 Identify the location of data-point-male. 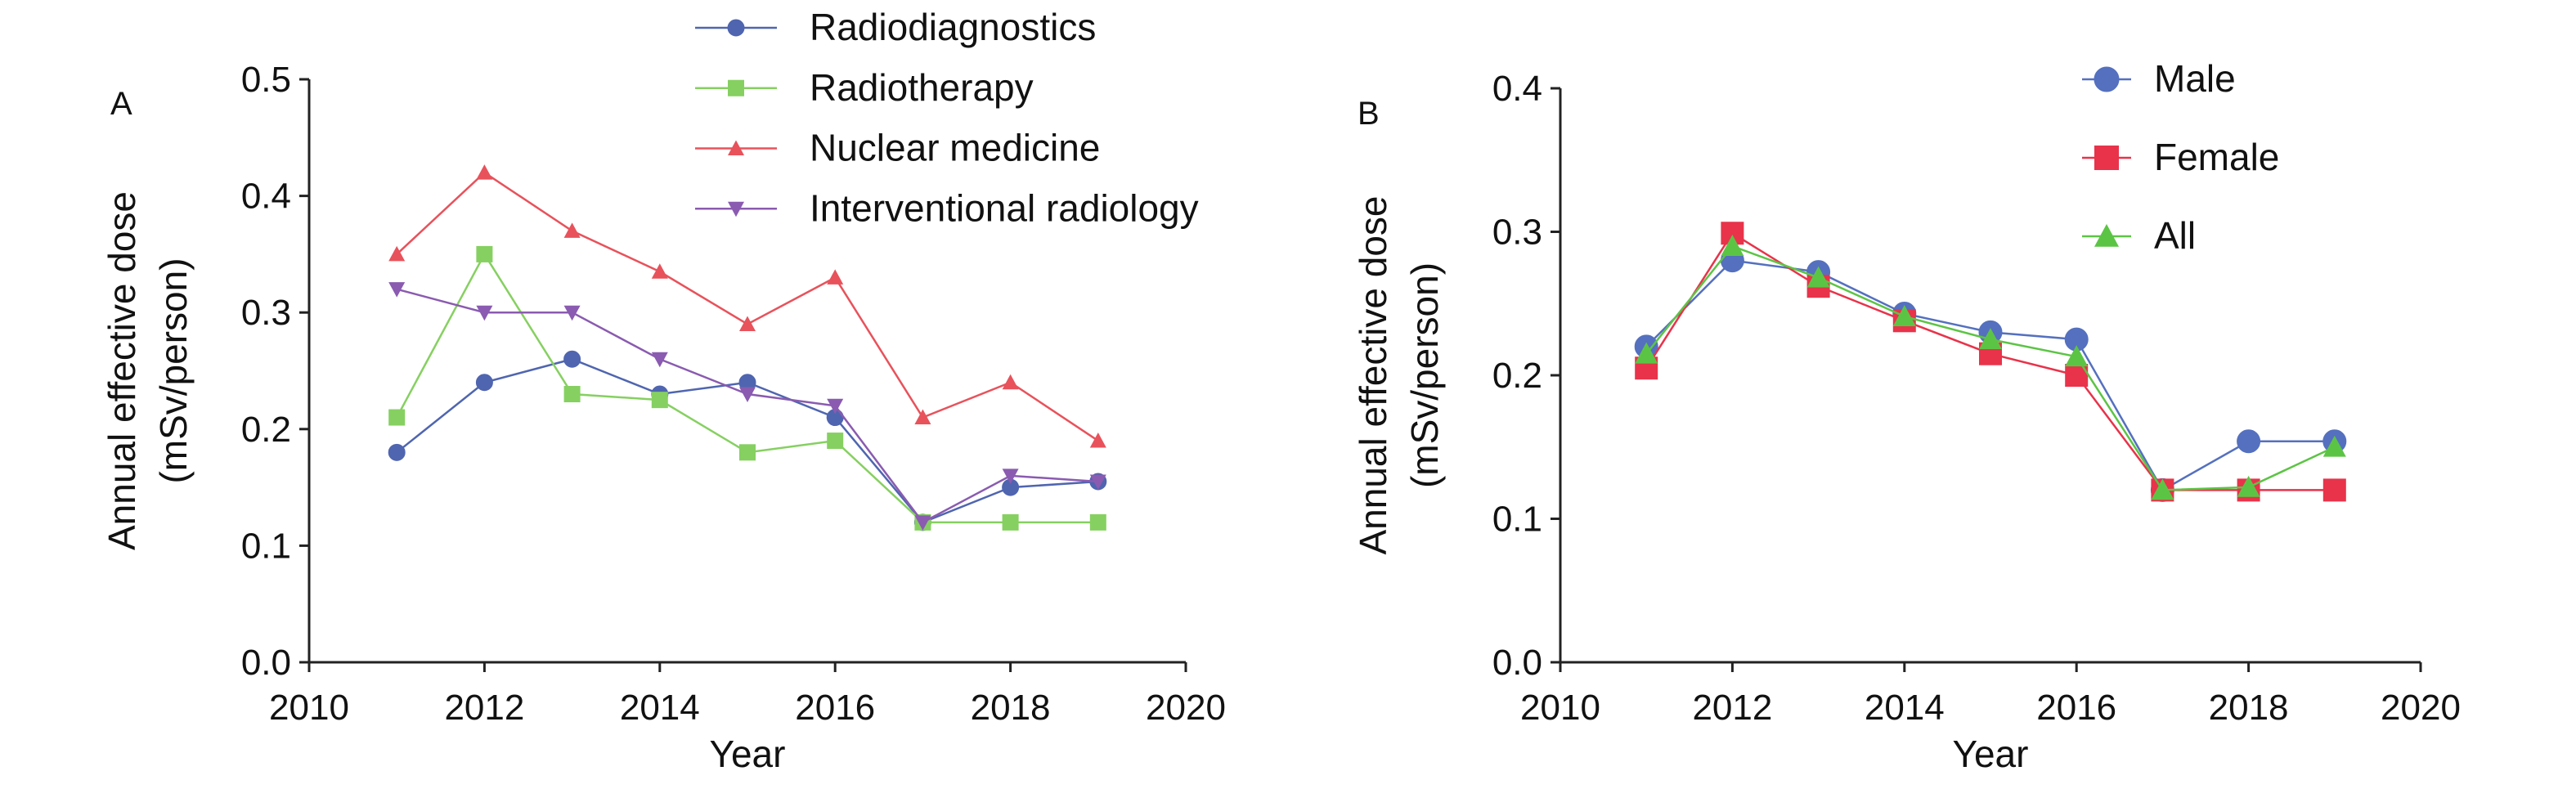
(2249, 441).